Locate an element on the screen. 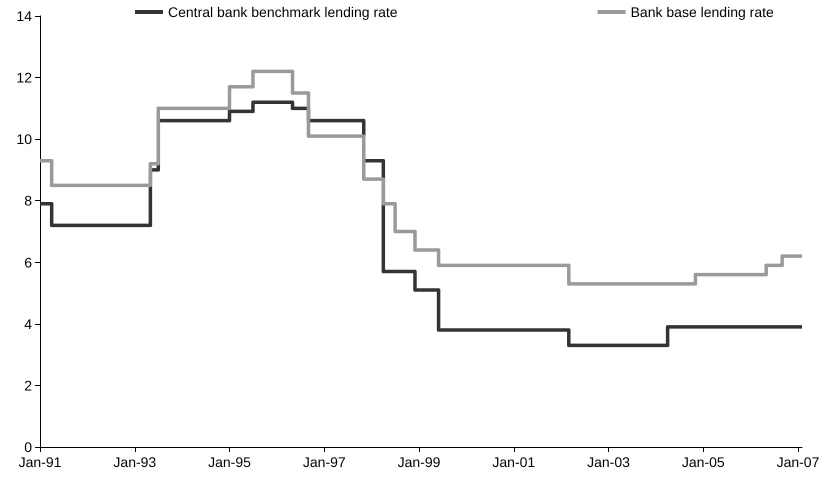 The width and height of the screenshot is (827, 484). y-tick-label: 12 is located at coordinates (24, 78).